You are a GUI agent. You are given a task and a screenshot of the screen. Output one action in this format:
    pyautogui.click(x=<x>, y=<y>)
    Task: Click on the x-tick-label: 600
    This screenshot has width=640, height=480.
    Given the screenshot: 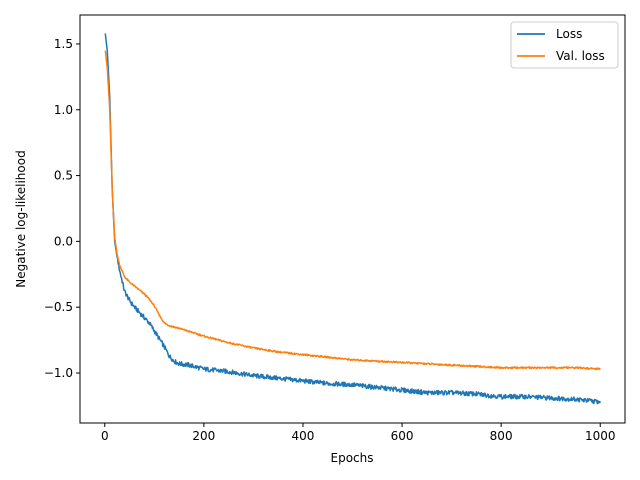 What is the action you would take?
    pyautogui.click(x=402, y=436)
    